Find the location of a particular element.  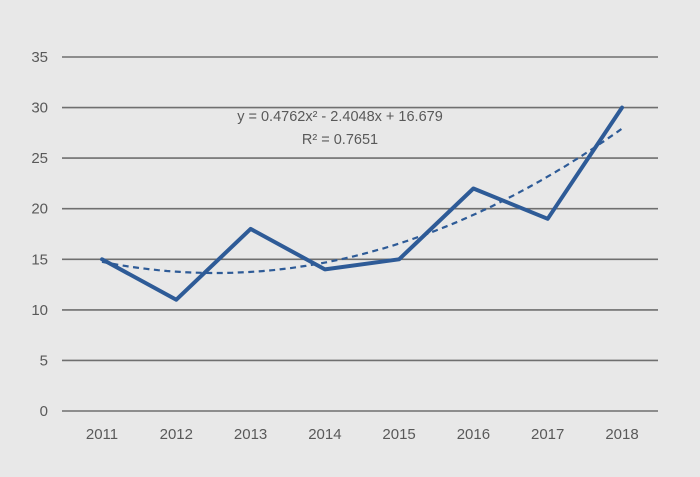

x-tick-label: 2012 is located at coordinates (176, 434).